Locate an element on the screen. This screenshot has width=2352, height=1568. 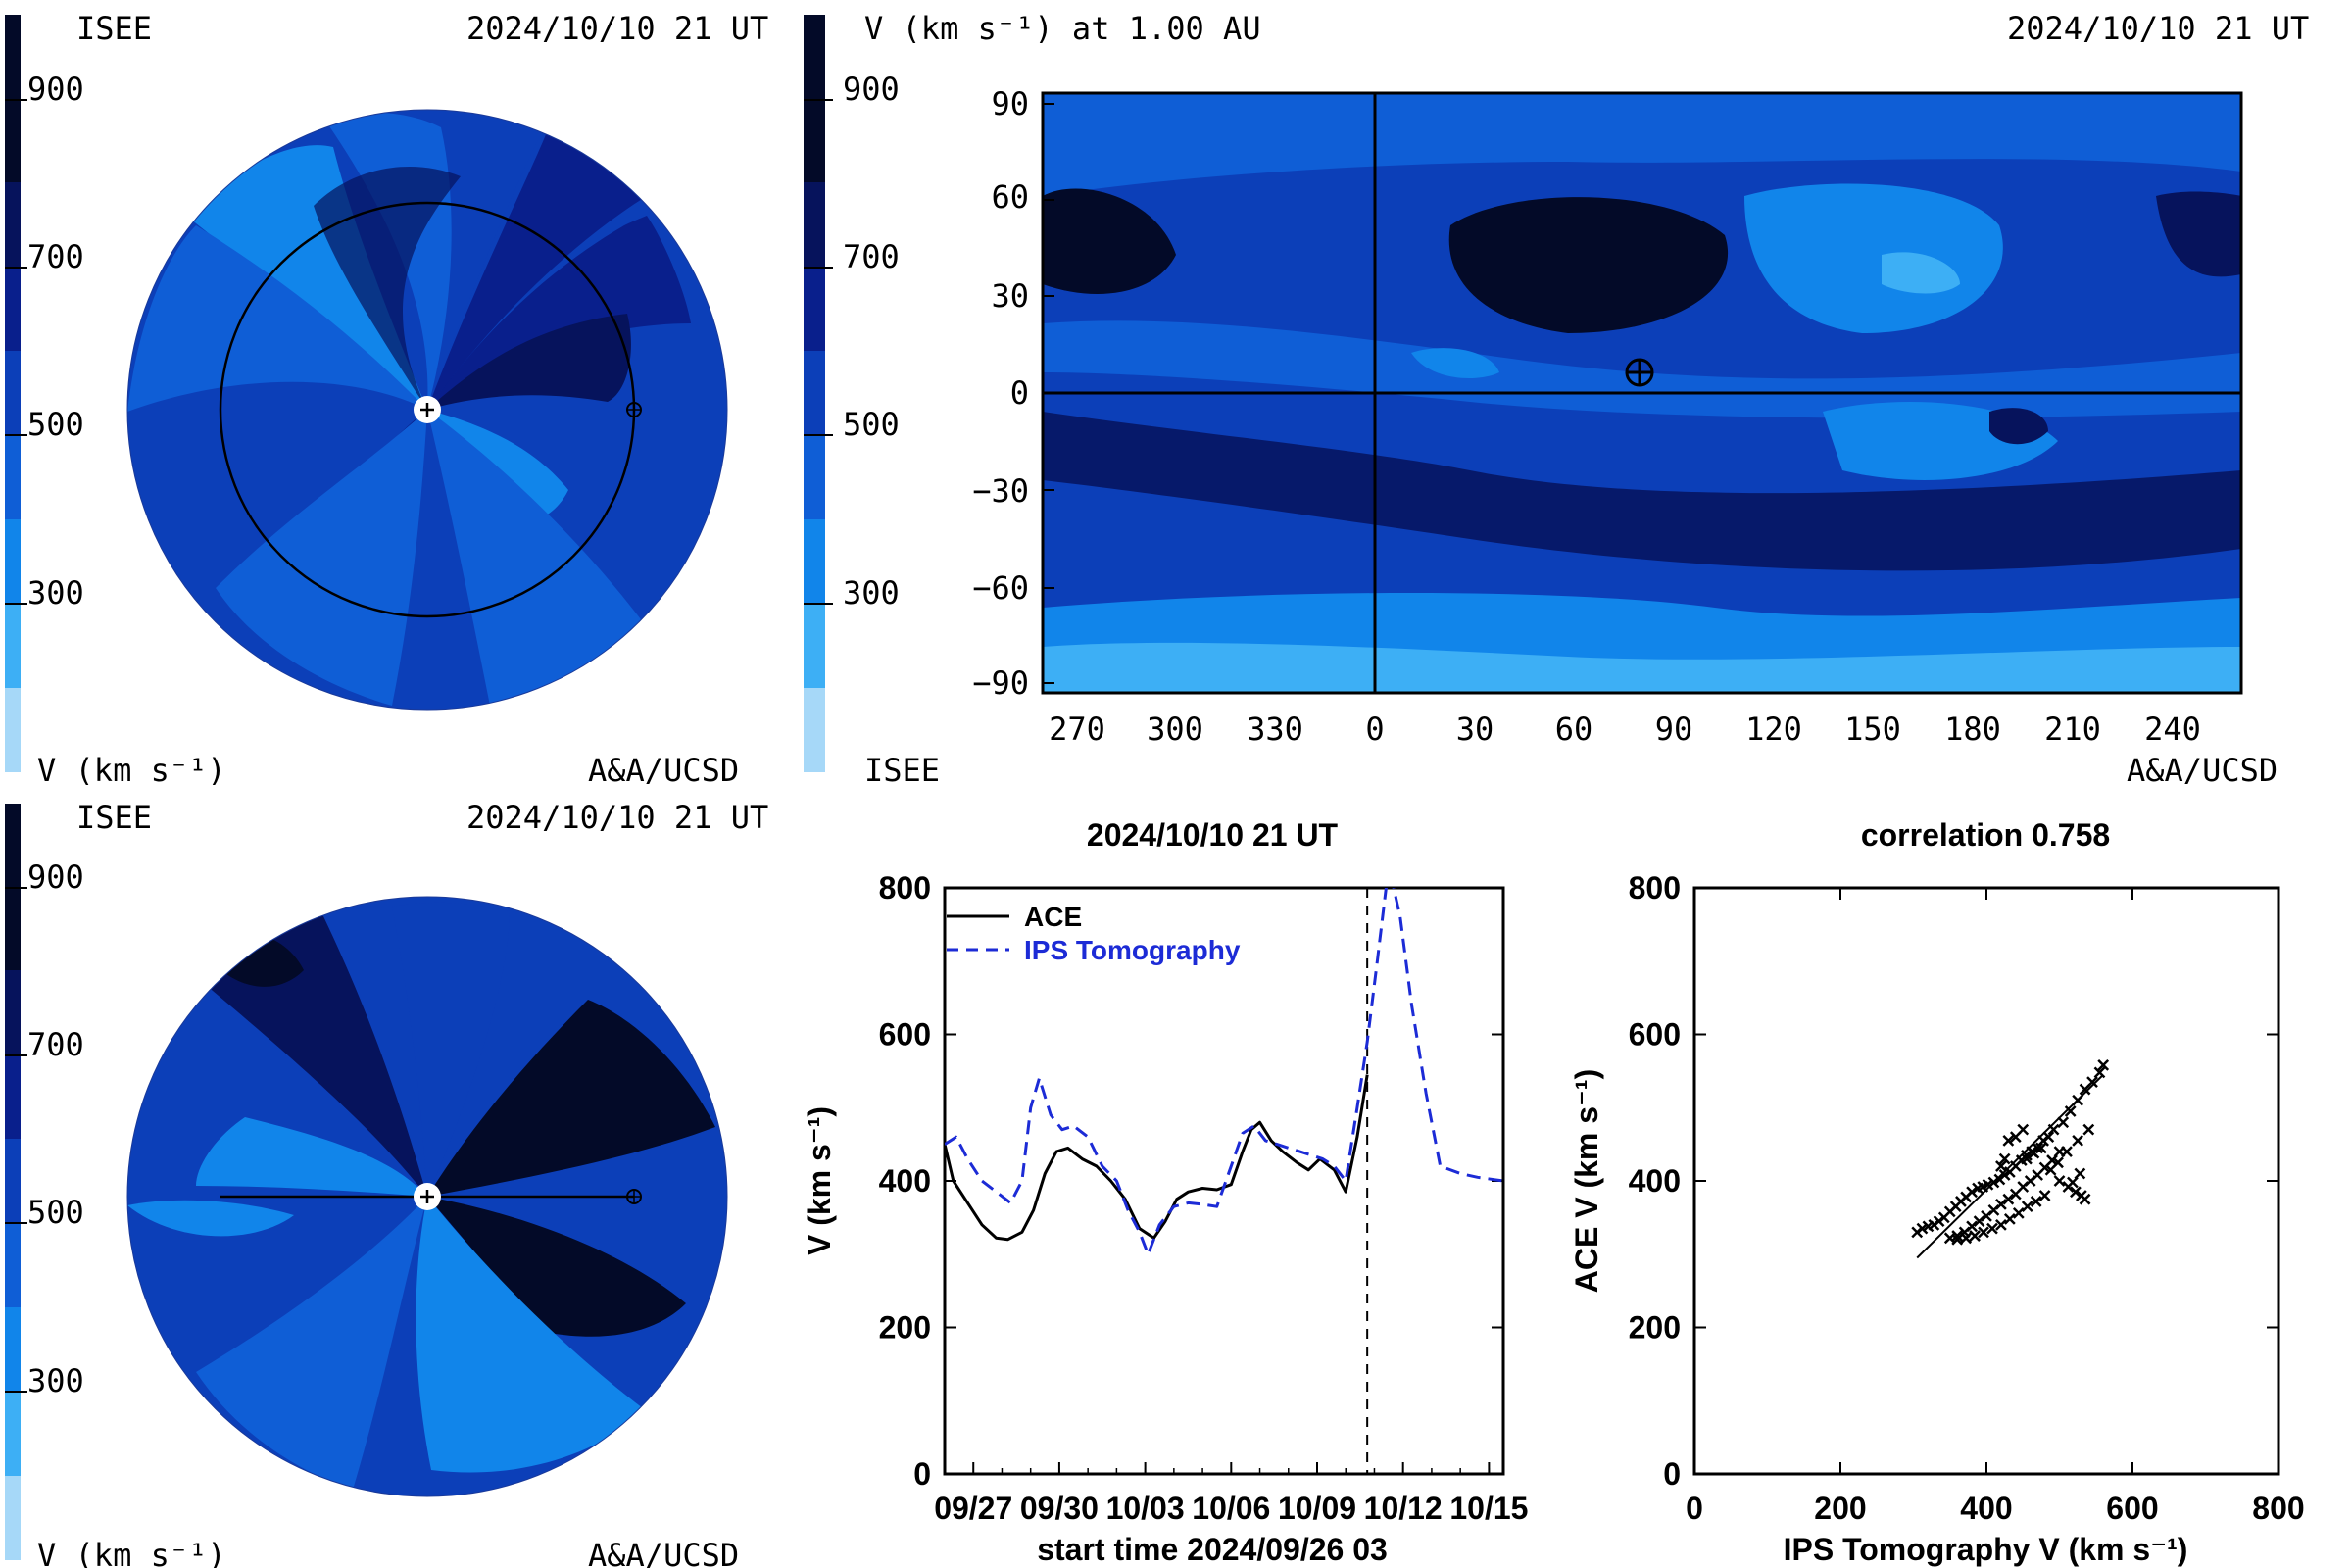
map-xtick-60: 60 is located at coordinates (1574, 729).